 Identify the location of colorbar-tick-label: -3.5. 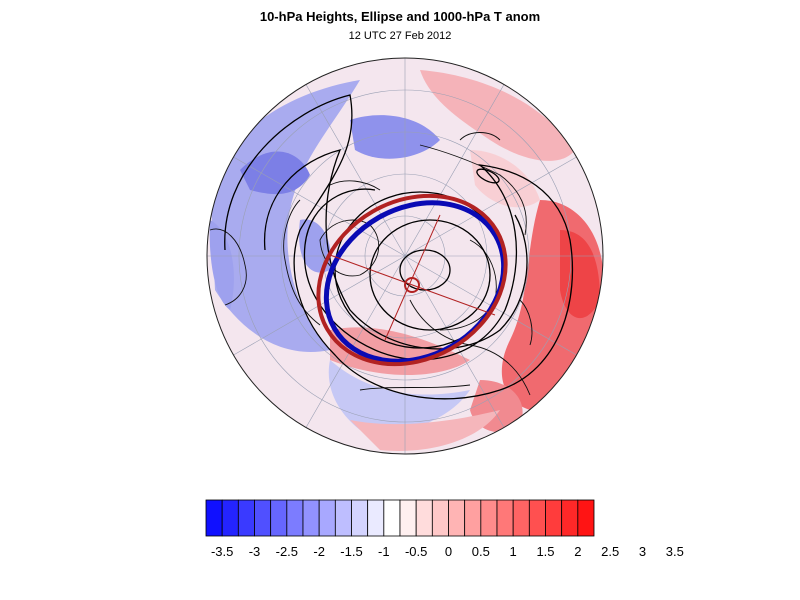
(222, 551).